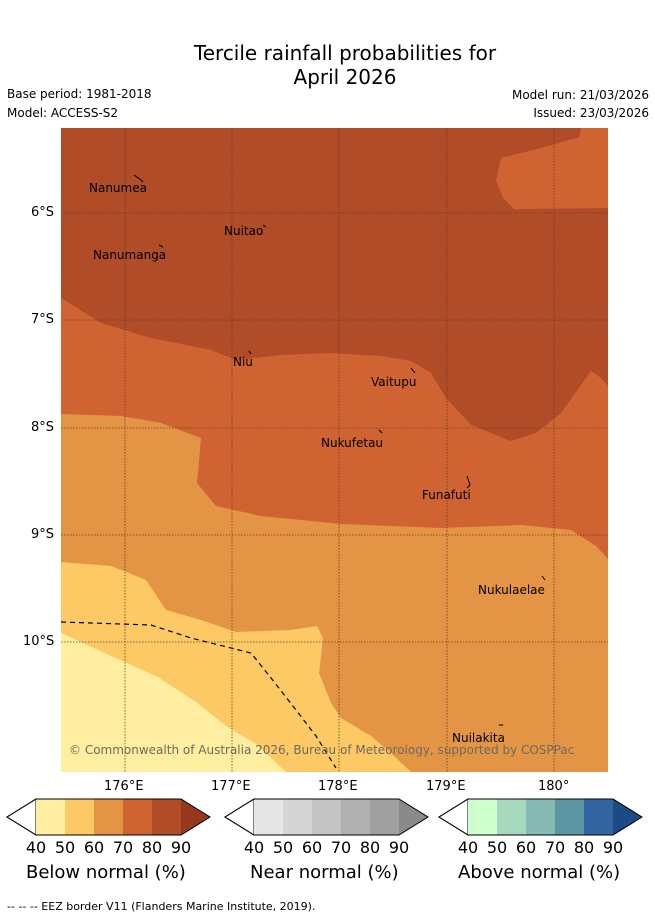 This screenshot has width=655, height=919. What do you see at coordinates (497, 847) in the screenshot?
I see `tick-above-50: 50` at bounding box center [497, 847].